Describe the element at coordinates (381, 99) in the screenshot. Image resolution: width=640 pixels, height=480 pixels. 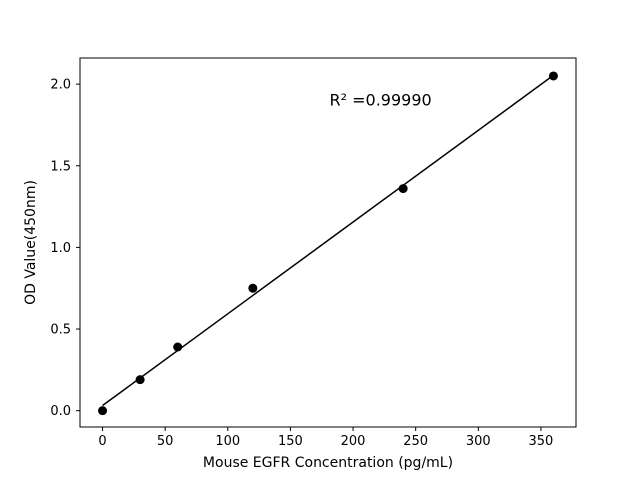
I see `r-squared-annotation: R² =0.99990` at that location.